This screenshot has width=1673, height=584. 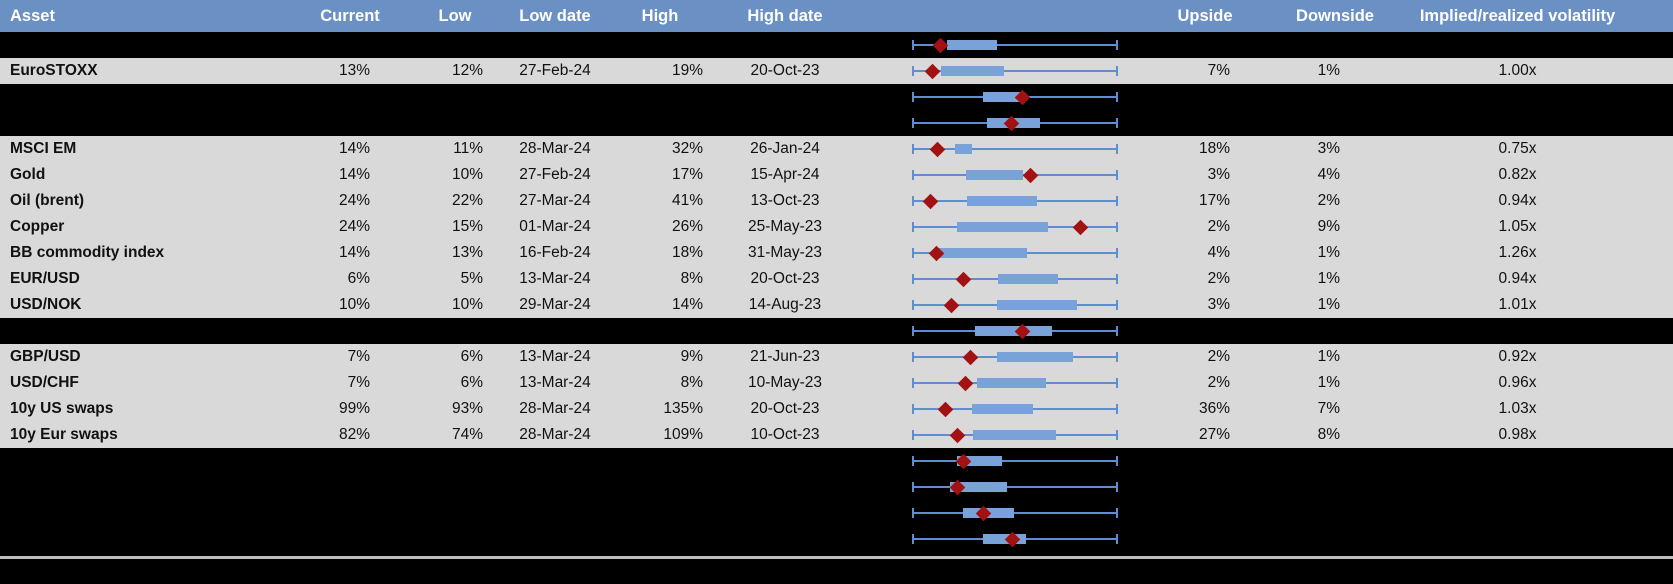 I want to click on footer-separator-line, so click(x=836, y=557).